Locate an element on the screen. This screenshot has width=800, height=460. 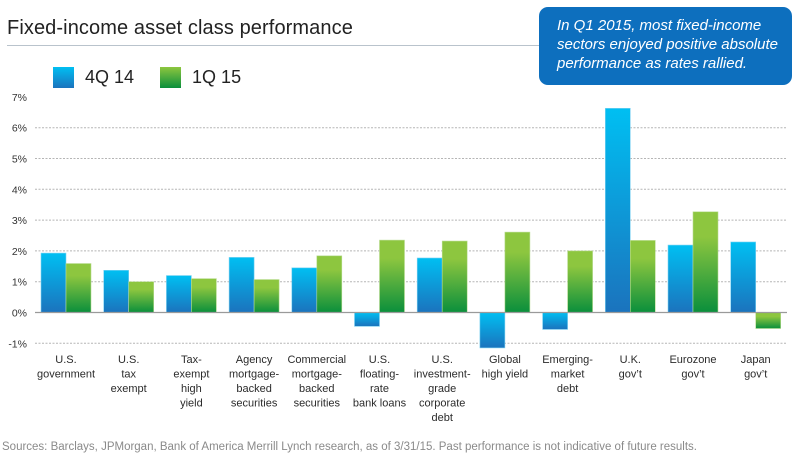
x-tick-label: Emerging-market debt is located at coordinates (567, 374).